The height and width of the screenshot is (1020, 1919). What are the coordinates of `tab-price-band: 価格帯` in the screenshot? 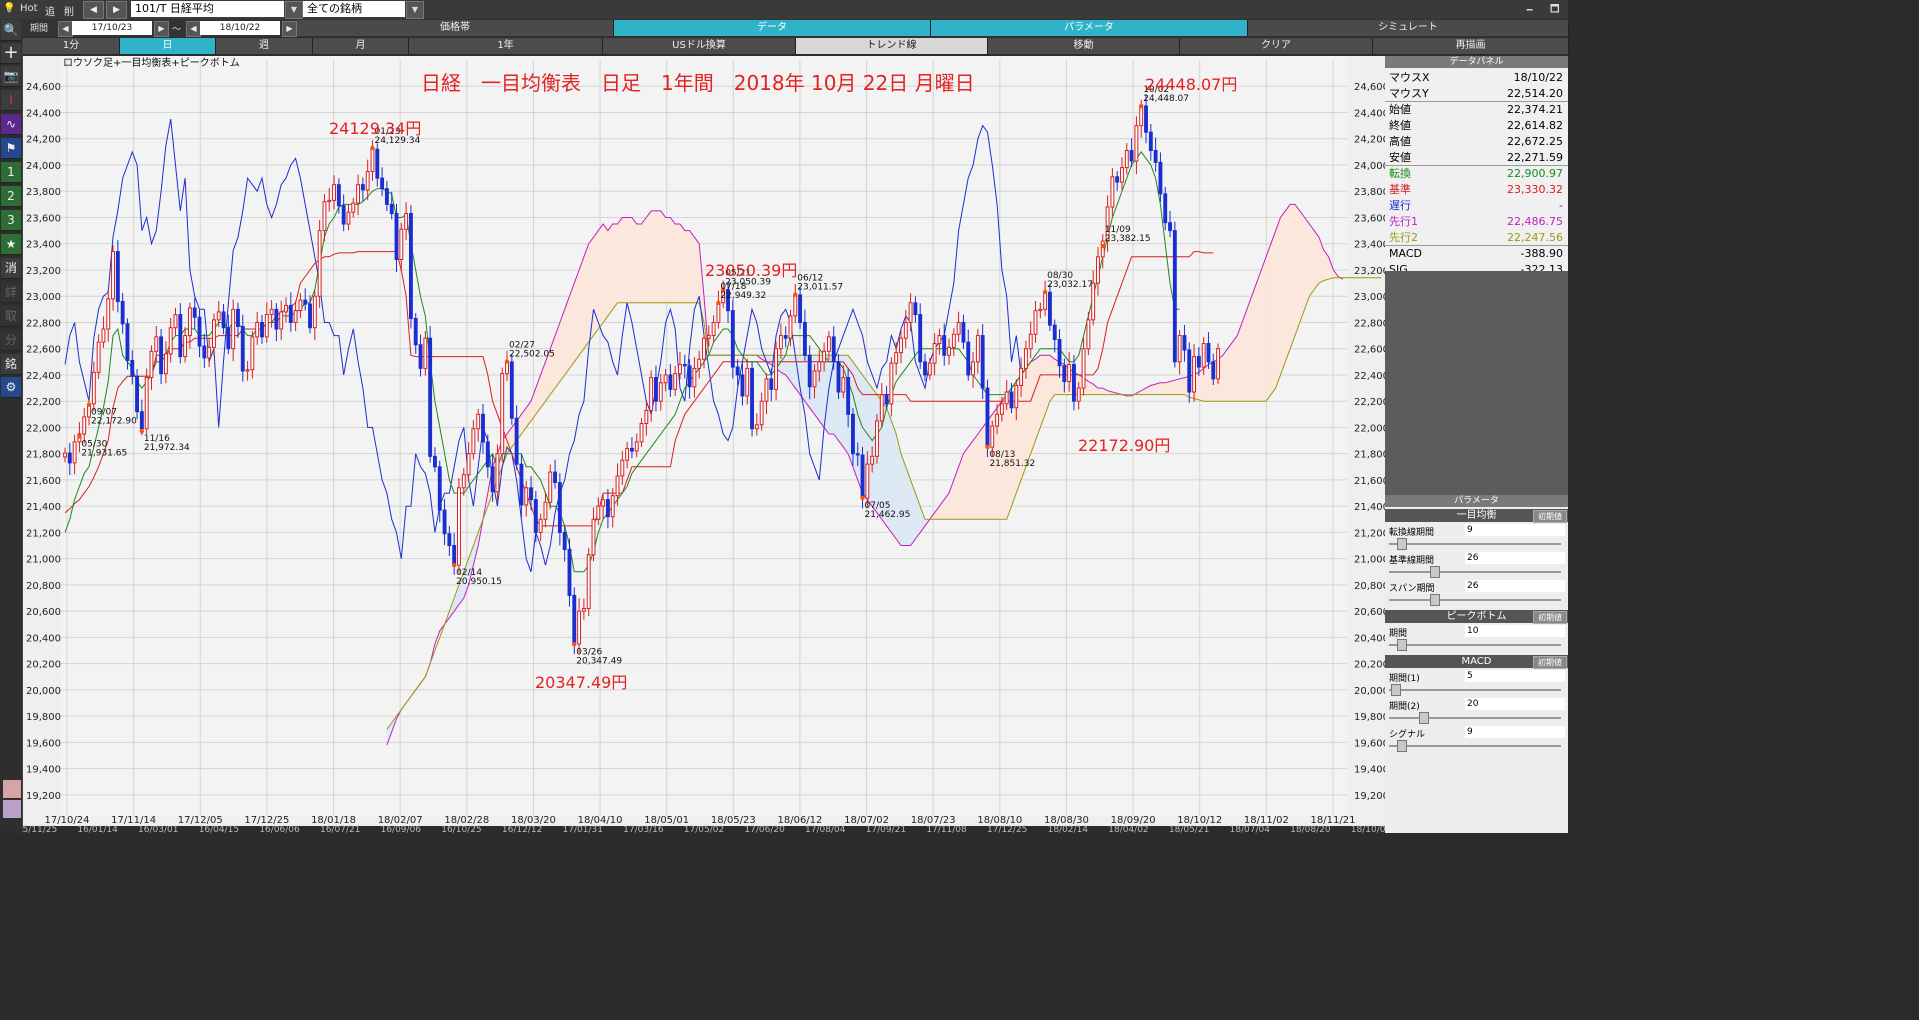 It's located at (455, 28).